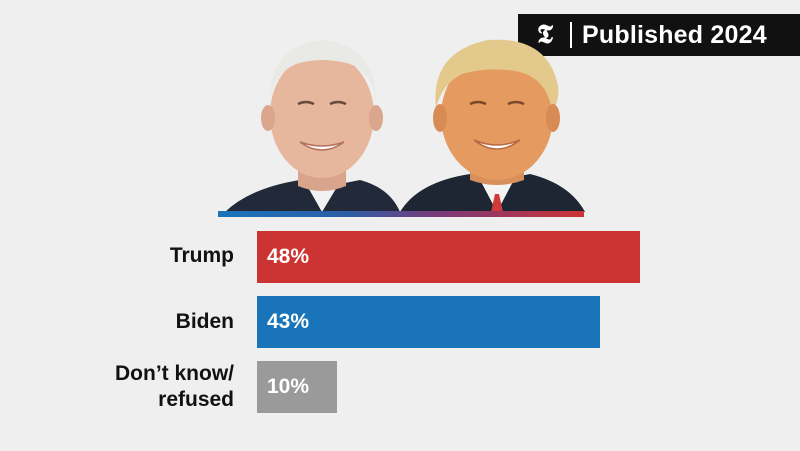 Image resolution: width=800 pixels, height=451 pixels. I want to click on value-label-trump: 48%, so click(288, 256).